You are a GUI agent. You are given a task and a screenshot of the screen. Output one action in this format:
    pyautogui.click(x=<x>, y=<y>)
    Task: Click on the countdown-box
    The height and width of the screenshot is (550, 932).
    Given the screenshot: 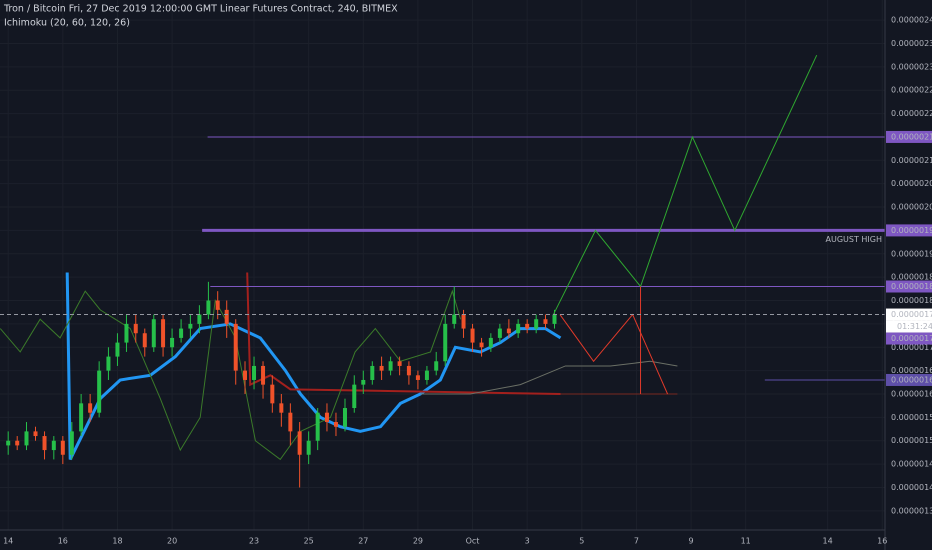 What is the action you would take?
    pyautogui.click(x=909, y=326)
    